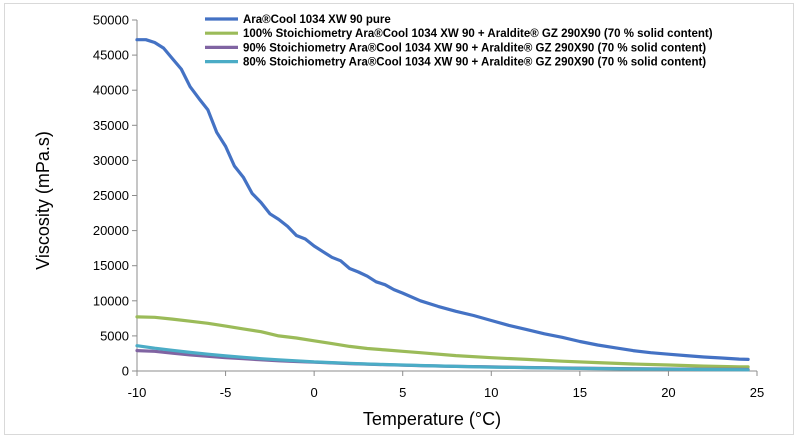 Image resolution: width=800 pixels, height=443 pixels. I want to click on legend-label-1: Ara®Cool 1034 XW 90 pure, so click(317, 20).